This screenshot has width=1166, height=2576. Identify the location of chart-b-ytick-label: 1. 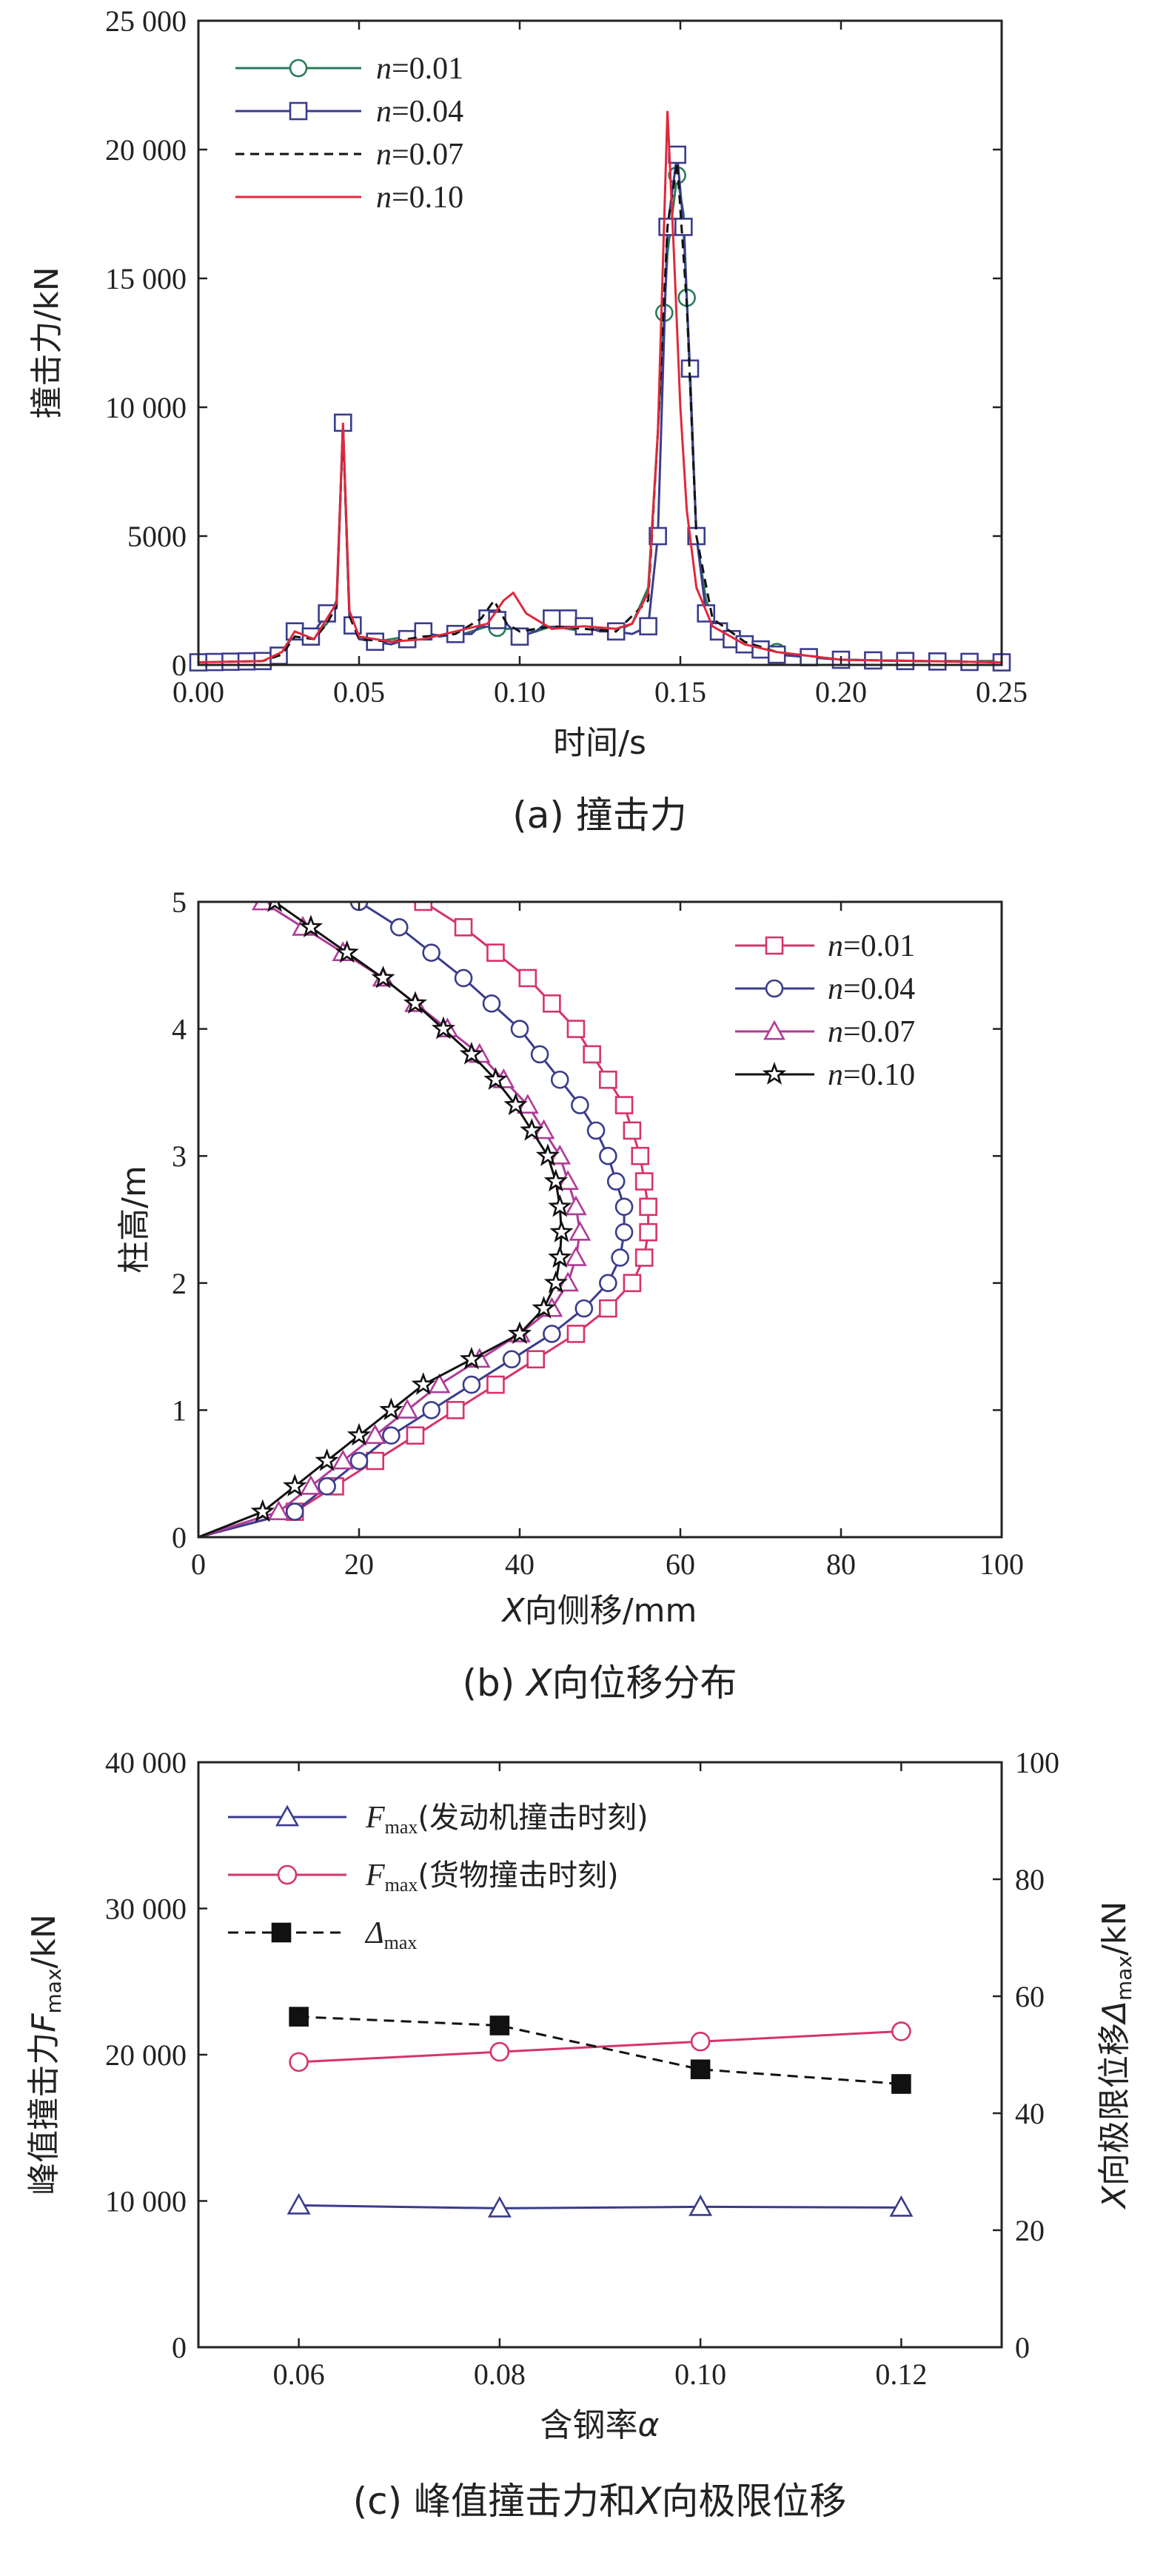
(179, 1410).